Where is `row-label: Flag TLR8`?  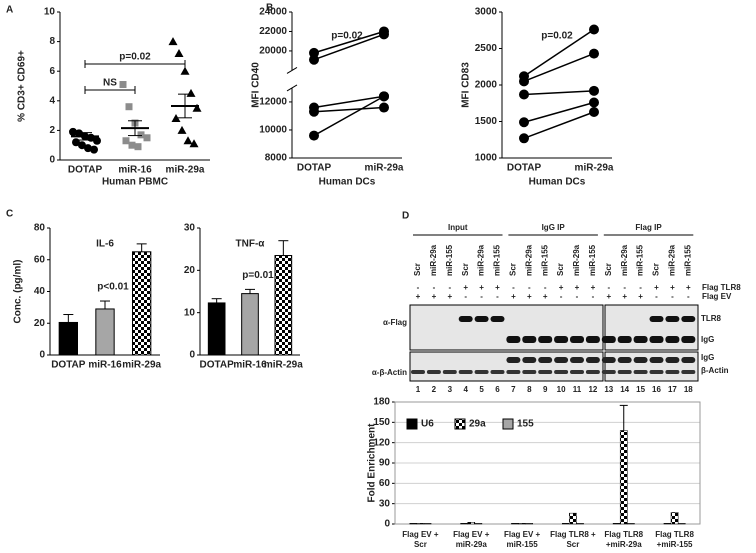
row-label: Flag TLR8 is located at coordinates (721, 287).